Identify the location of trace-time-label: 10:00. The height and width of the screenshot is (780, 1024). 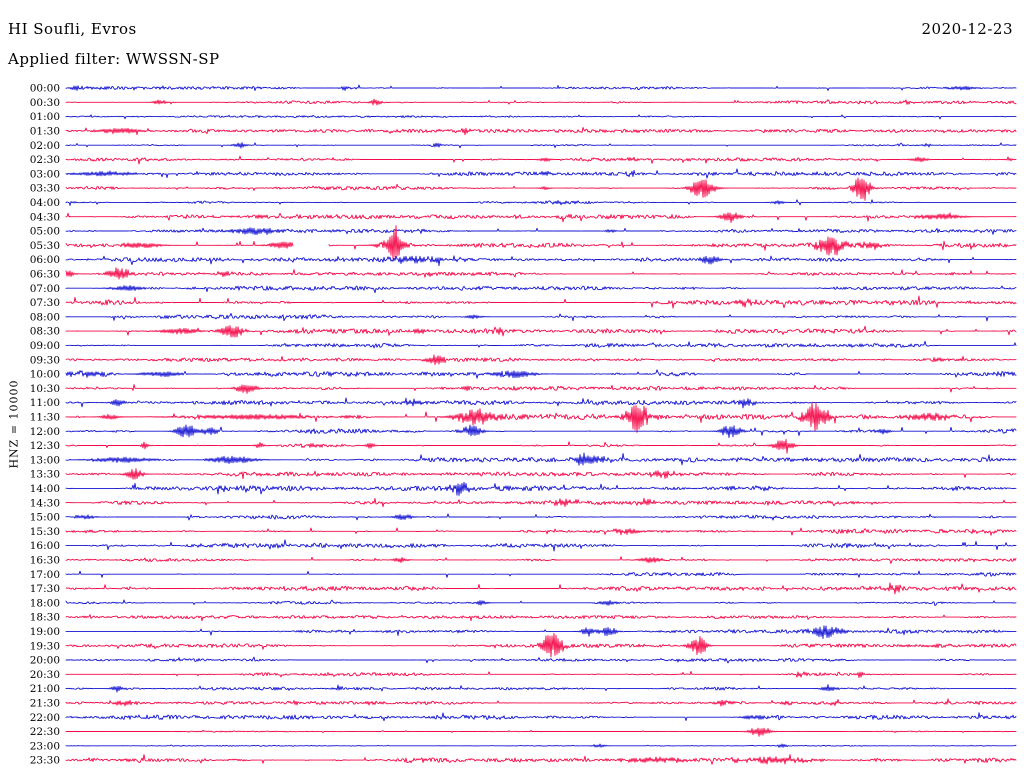
(45, 375).